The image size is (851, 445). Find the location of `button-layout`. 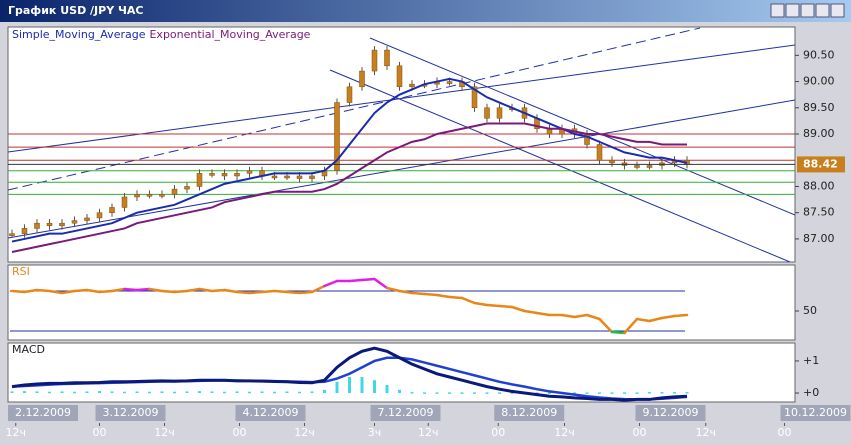

button-layout is located at coordinates (807, 10).